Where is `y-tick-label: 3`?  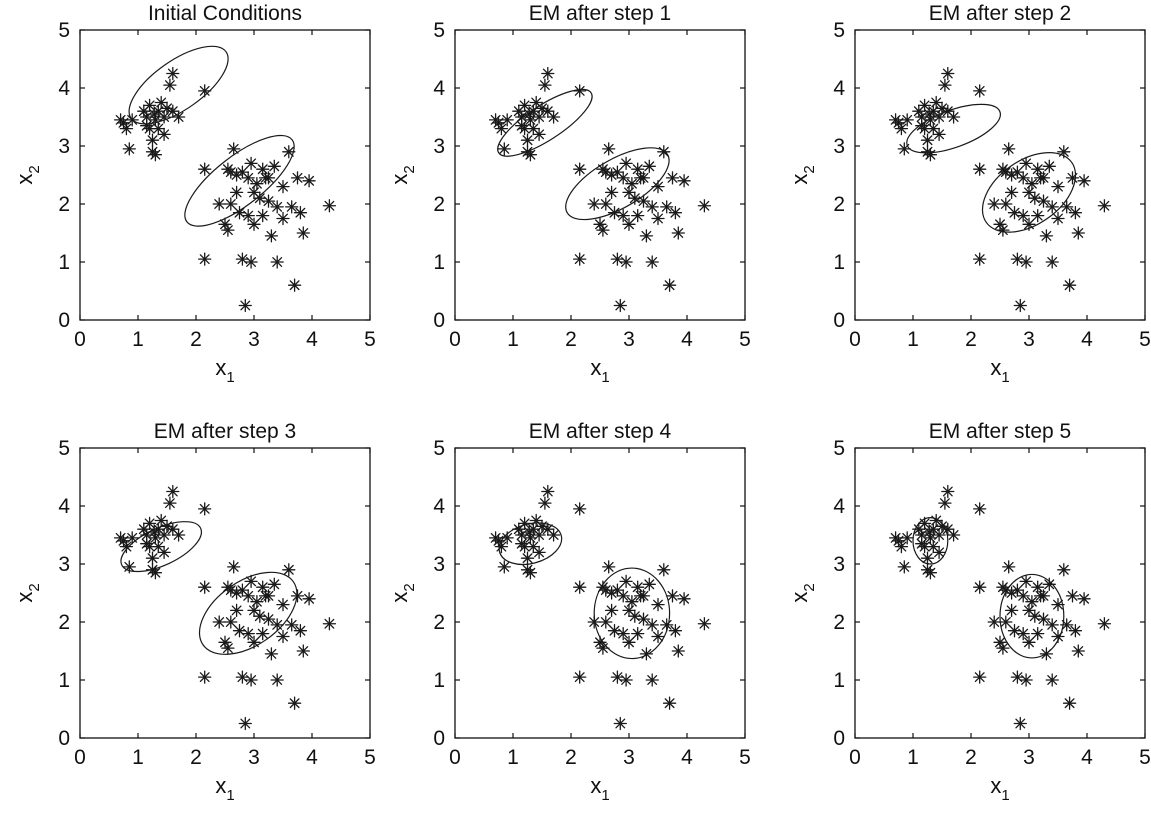
y-tick-label: 3 is located at coordinates (439, 564).